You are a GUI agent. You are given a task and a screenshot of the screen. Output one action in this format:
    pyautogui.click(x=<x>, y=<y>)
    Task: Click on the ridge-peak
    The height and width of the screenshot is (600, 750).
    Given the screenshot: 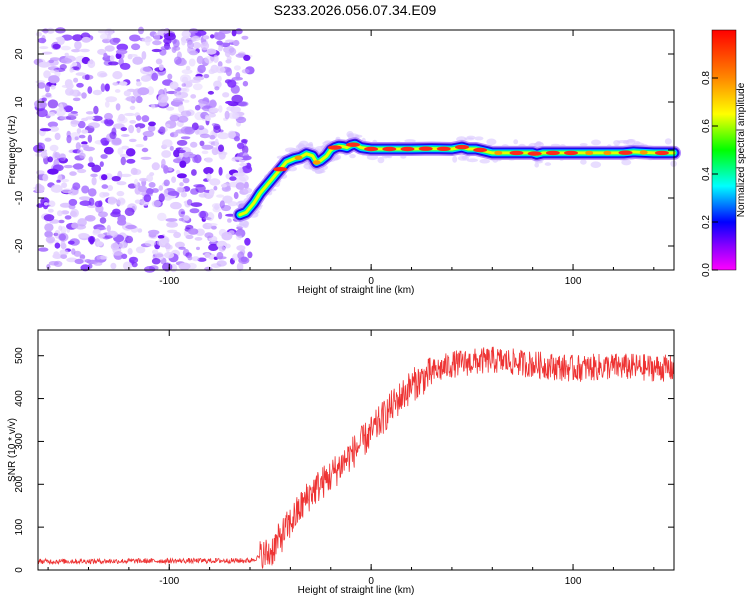 What is the action you would take?
    pyautogui.click(x=516, y=153)
    